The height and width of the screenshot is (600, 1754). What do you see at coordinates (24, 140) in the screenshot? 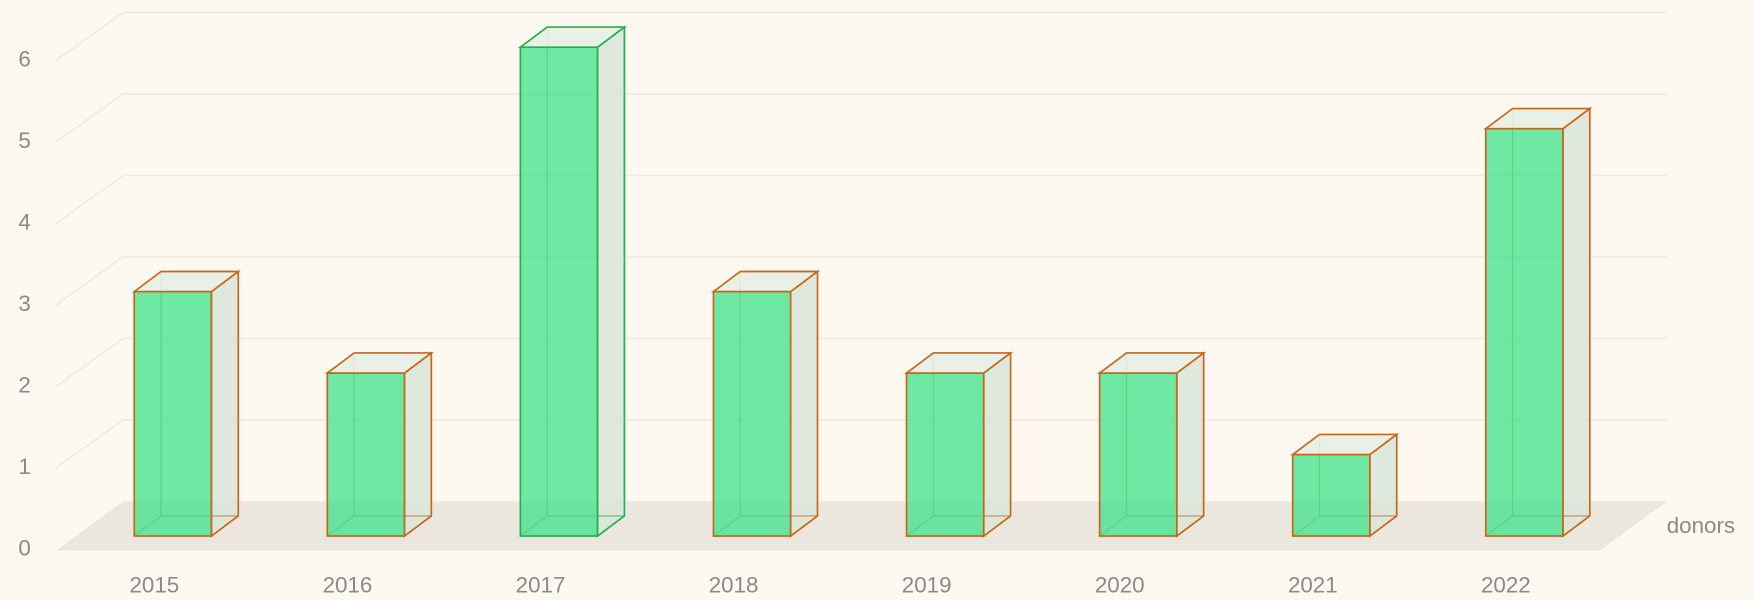
I see `y-tick-label: 5` at bounding box center [24, 140].